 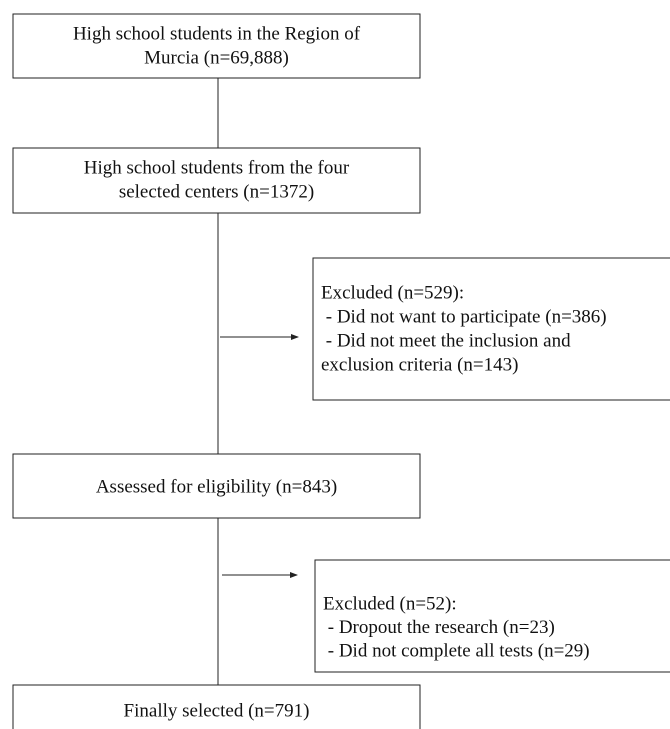 What do you see at coordinates (456, 650) in the screenshot?
I see `box-text: - Did not complete all tests (n=29)` at bounding box center [456, 650].